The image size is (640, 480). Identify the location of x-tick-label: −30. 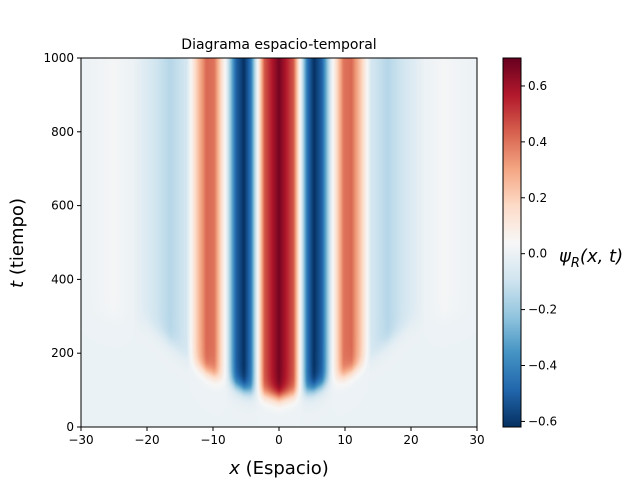
(80, 440).